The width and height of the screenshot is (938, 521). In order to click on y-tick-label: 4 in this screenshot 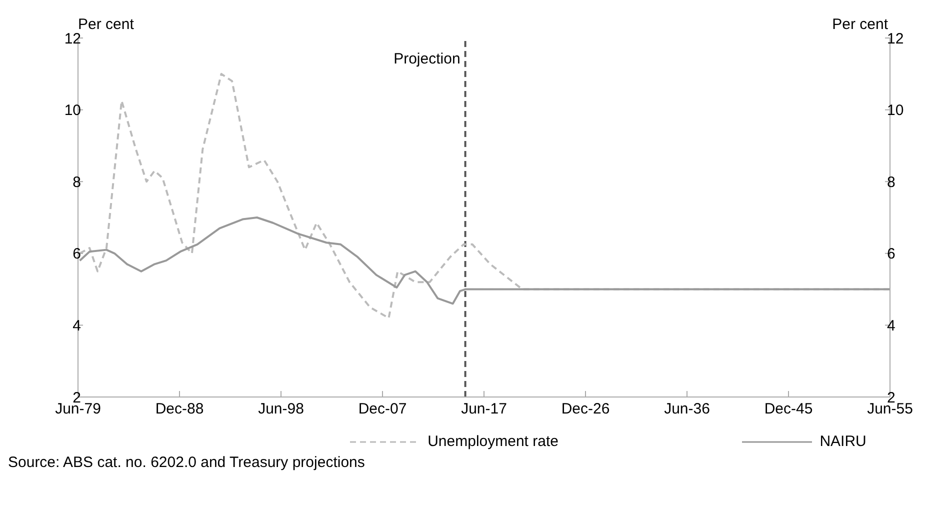, I will do `click(76, 326)`.